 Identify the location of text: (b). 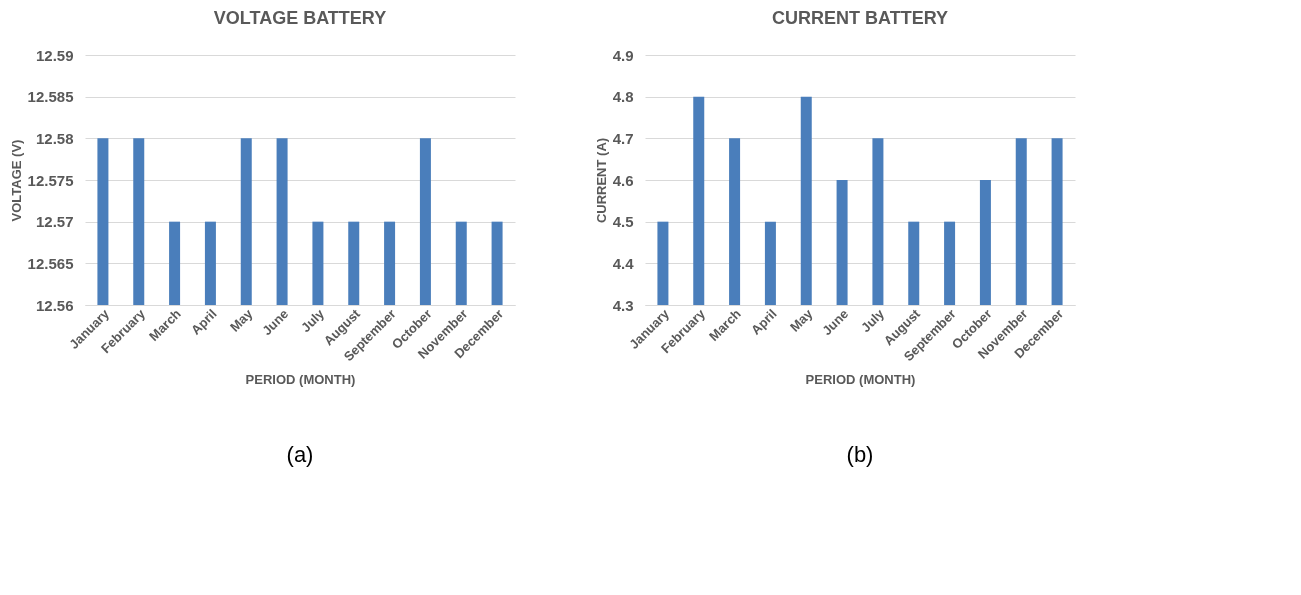
(860, 454).